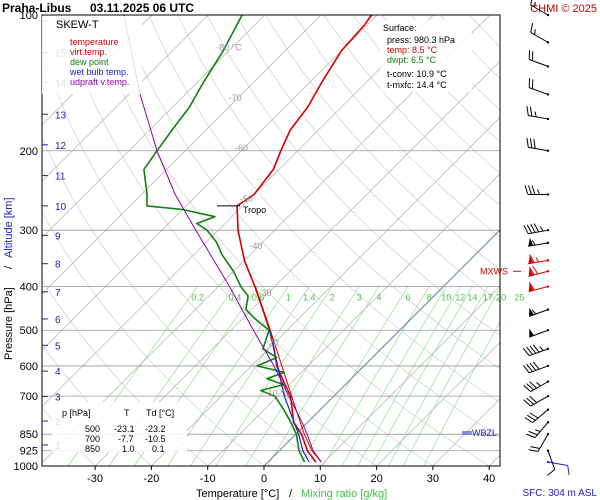 The width and height of the screenshot is (600, 500). I want to click on isotherm-label: -70, so click(235, 98).